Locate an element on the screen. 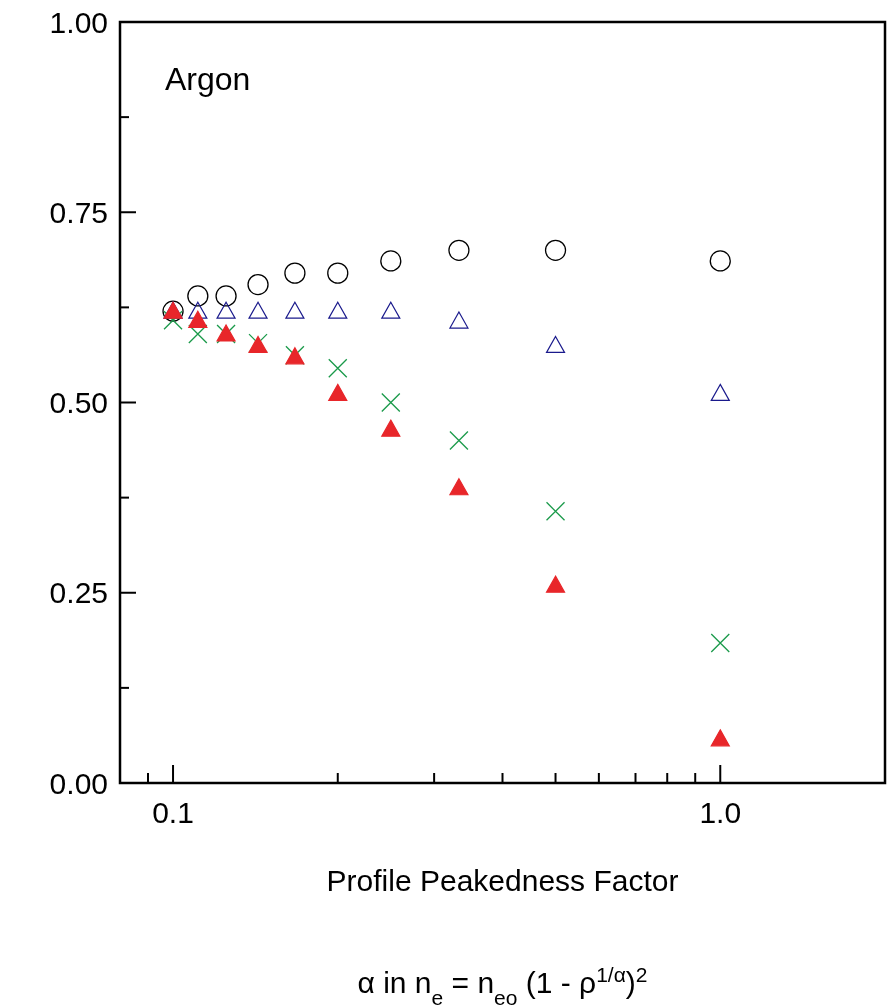 The width and height of the screenshot is (890, 1008). x-tick-label: 0.1 is located at coordinates (173, 812).